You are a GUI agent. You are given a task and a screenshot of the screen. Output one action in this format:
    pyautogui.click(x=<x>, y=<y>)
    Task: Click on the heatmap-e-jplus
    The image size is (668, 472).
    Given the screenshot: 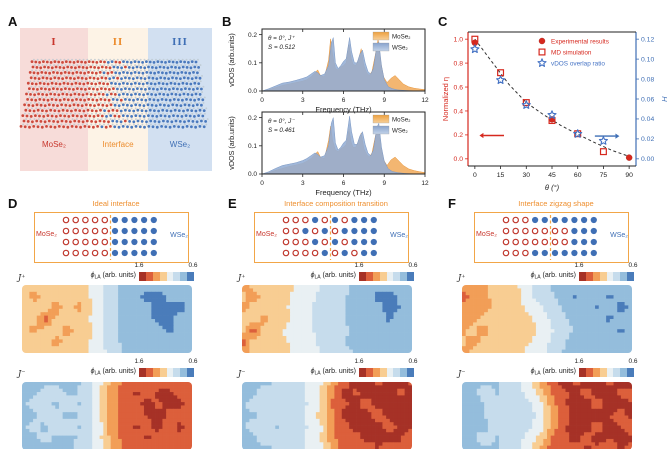 What is the action you would take?
    pyautogui.click(x=327, y=319)
    